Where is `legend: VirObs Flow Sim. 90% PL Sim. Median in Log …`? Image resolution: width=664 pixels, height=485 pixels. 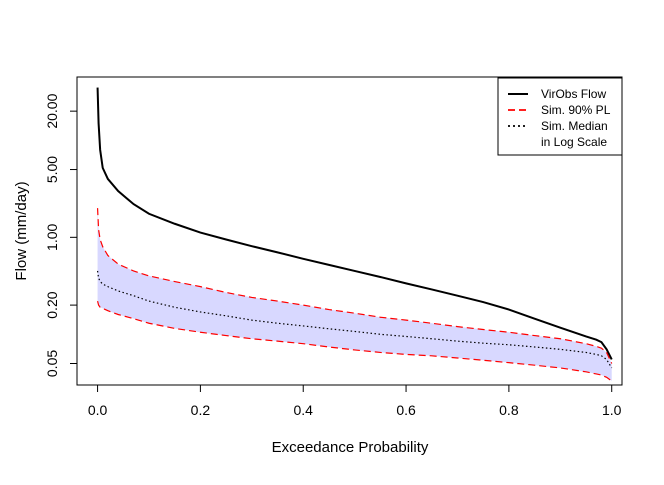
legend: VirObs Flow Sim. 90% PL Sim. Median in Log … is located at coordinates (560, 116).